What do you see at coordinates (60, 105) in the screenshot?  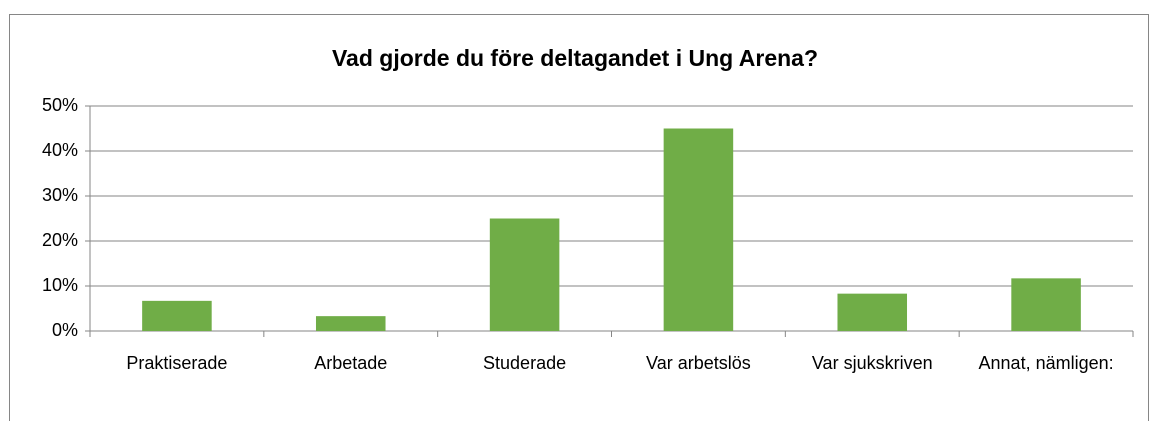 I see `y-tick-label: 50%` at bounding box center [60, 105].